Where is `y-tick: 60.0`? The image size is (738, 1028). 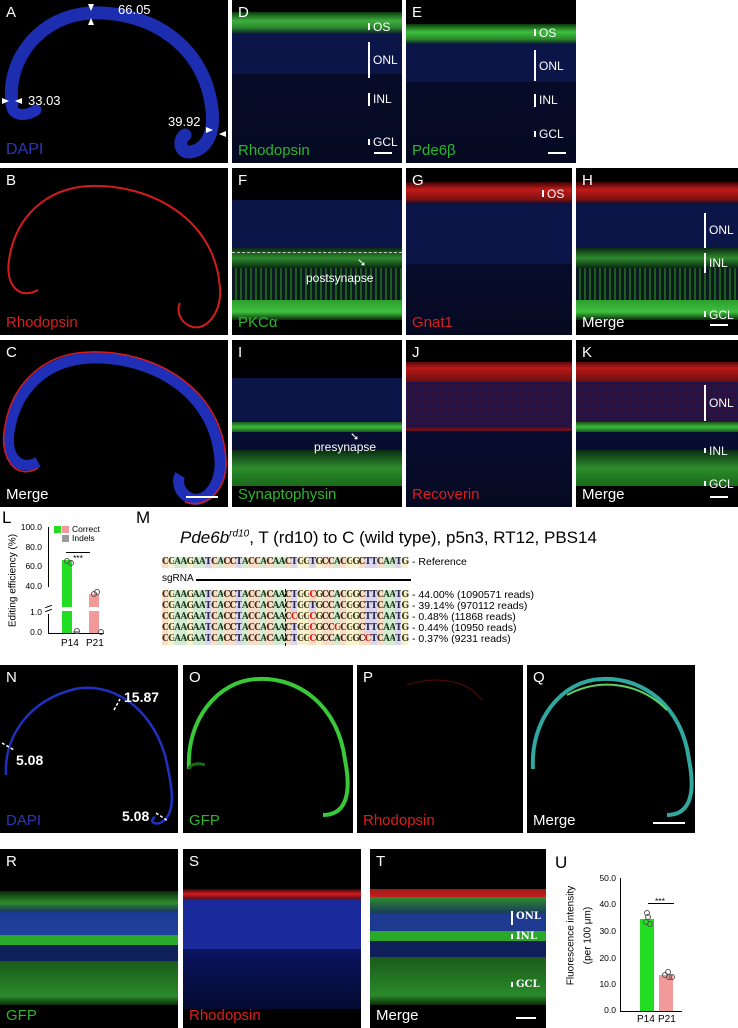 y-tick: 60.0 is located at coordinates (33, 566).